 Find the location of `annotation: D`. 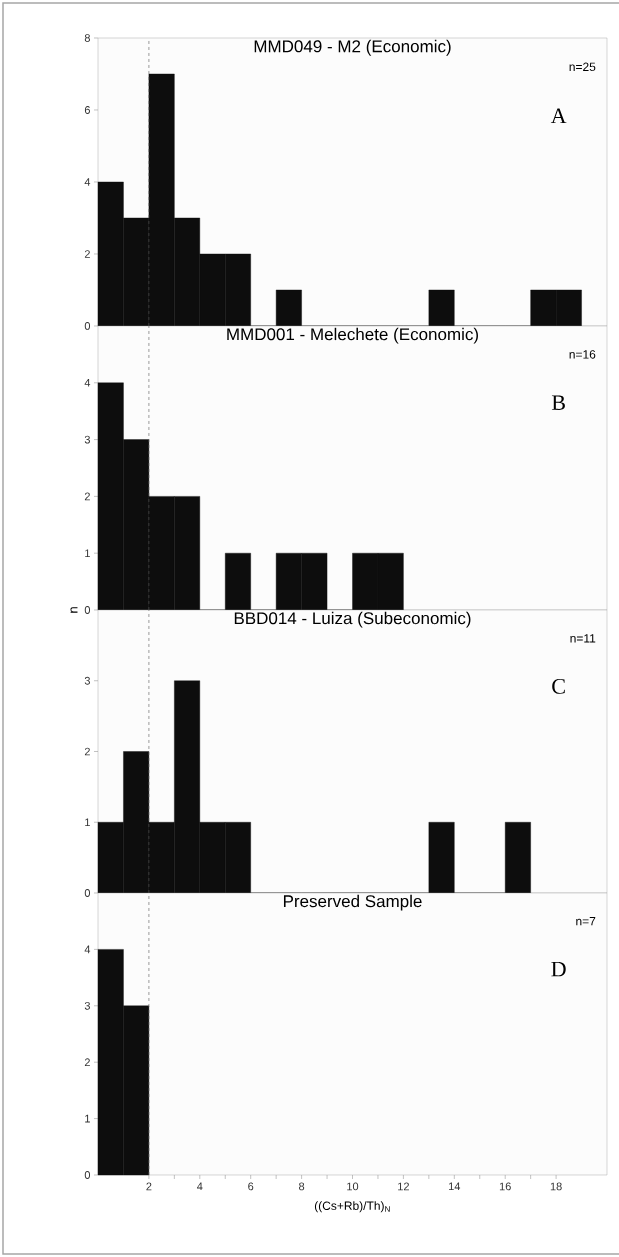

annotation: D is located at coordinates (558, 969).